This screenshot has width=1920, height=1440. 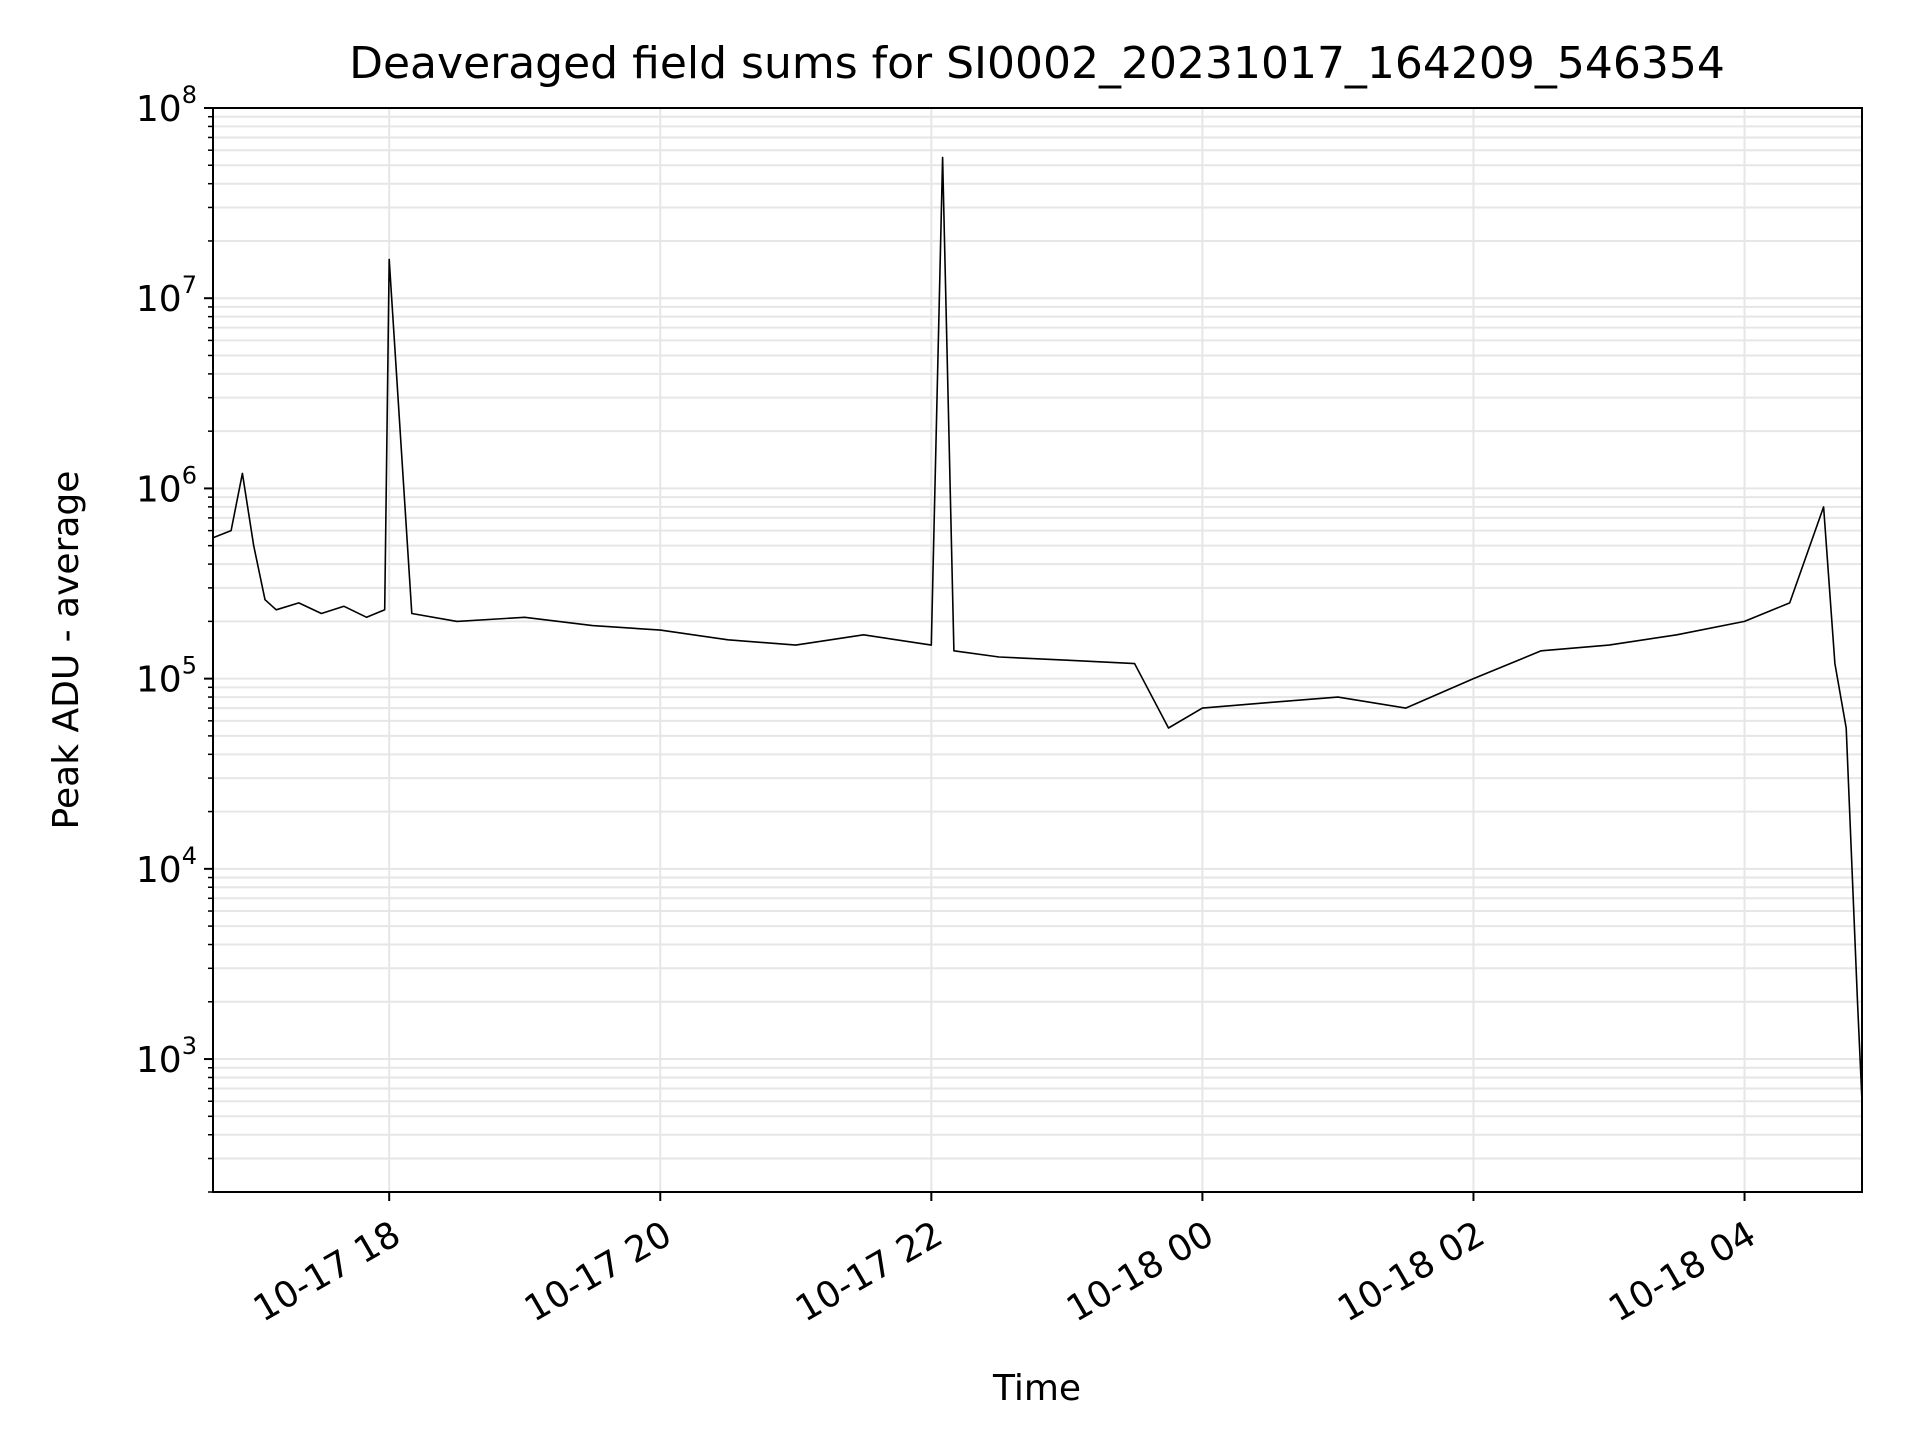 I want to click on x-axis-label: Time, so click(x=1036, y=1388).